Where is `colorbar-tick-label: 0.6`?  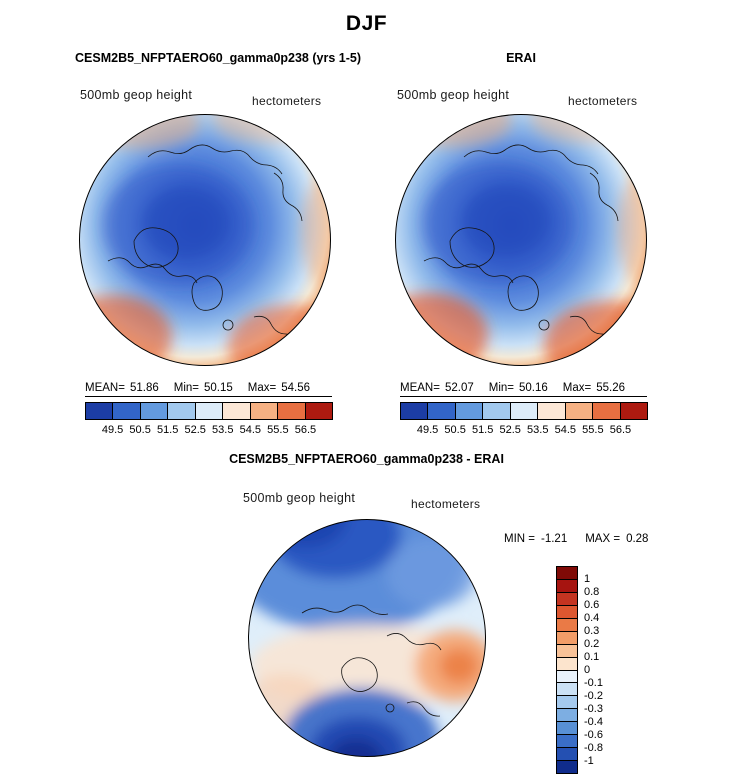 colorbar-tick-label: 0.6 is located at coordinates (592, 605).